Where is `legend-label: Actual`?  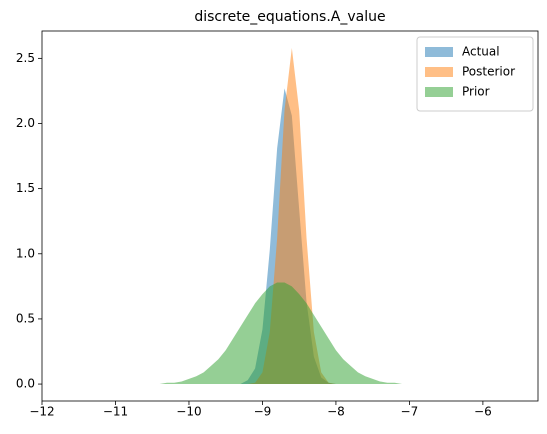 legend-label: Actual is located at coordinates (481, 52).